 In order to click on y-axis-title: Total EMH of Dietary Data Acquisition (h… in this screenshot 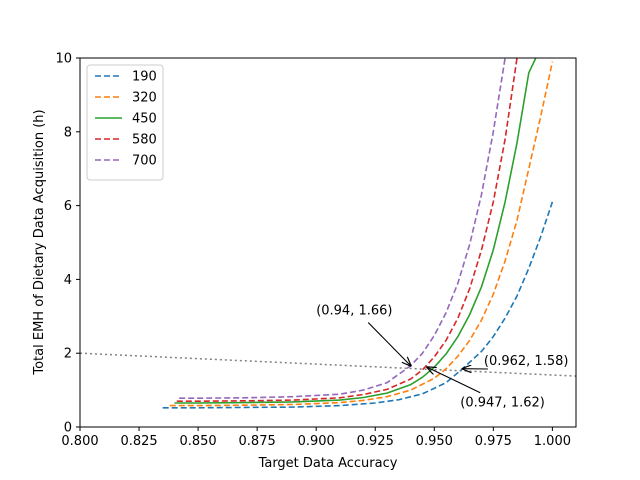, I will do `click(39, 242)`.